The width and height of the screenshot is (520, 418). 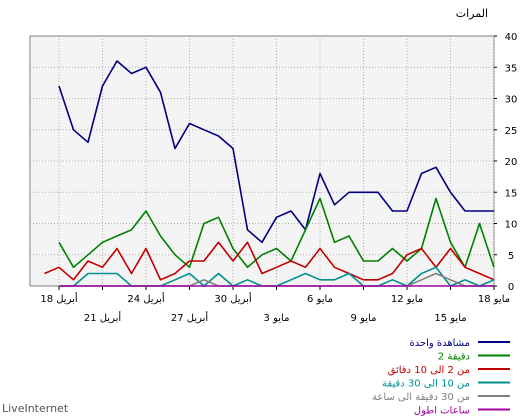 What do you see at coordinates (35, 408) in the screenshot?
I see `brand-label: LiveInternet` at bounding box center [35, 408].